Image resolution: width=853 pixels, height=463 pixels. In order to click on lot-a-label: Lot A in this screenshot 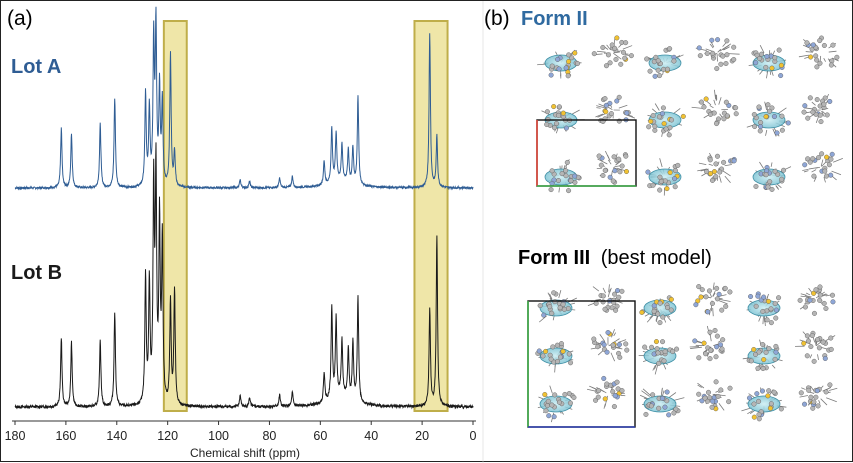, I will do `click(36, 67)`.